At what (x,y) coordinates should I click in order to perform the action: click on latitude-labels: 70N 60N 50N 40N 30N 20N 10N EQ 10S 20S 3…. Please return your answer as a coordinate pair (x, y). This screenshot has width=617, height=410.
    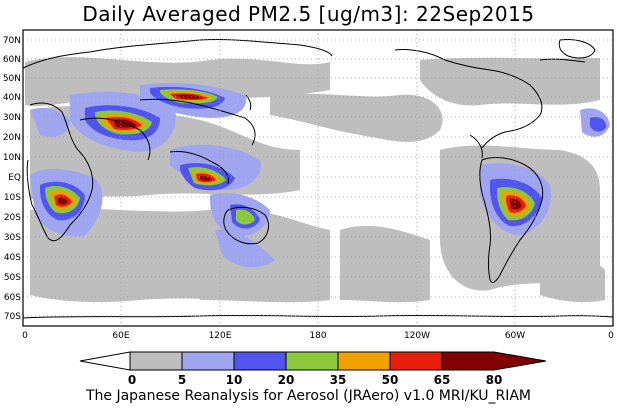
    Looking at the image, I should click on (12, 179).